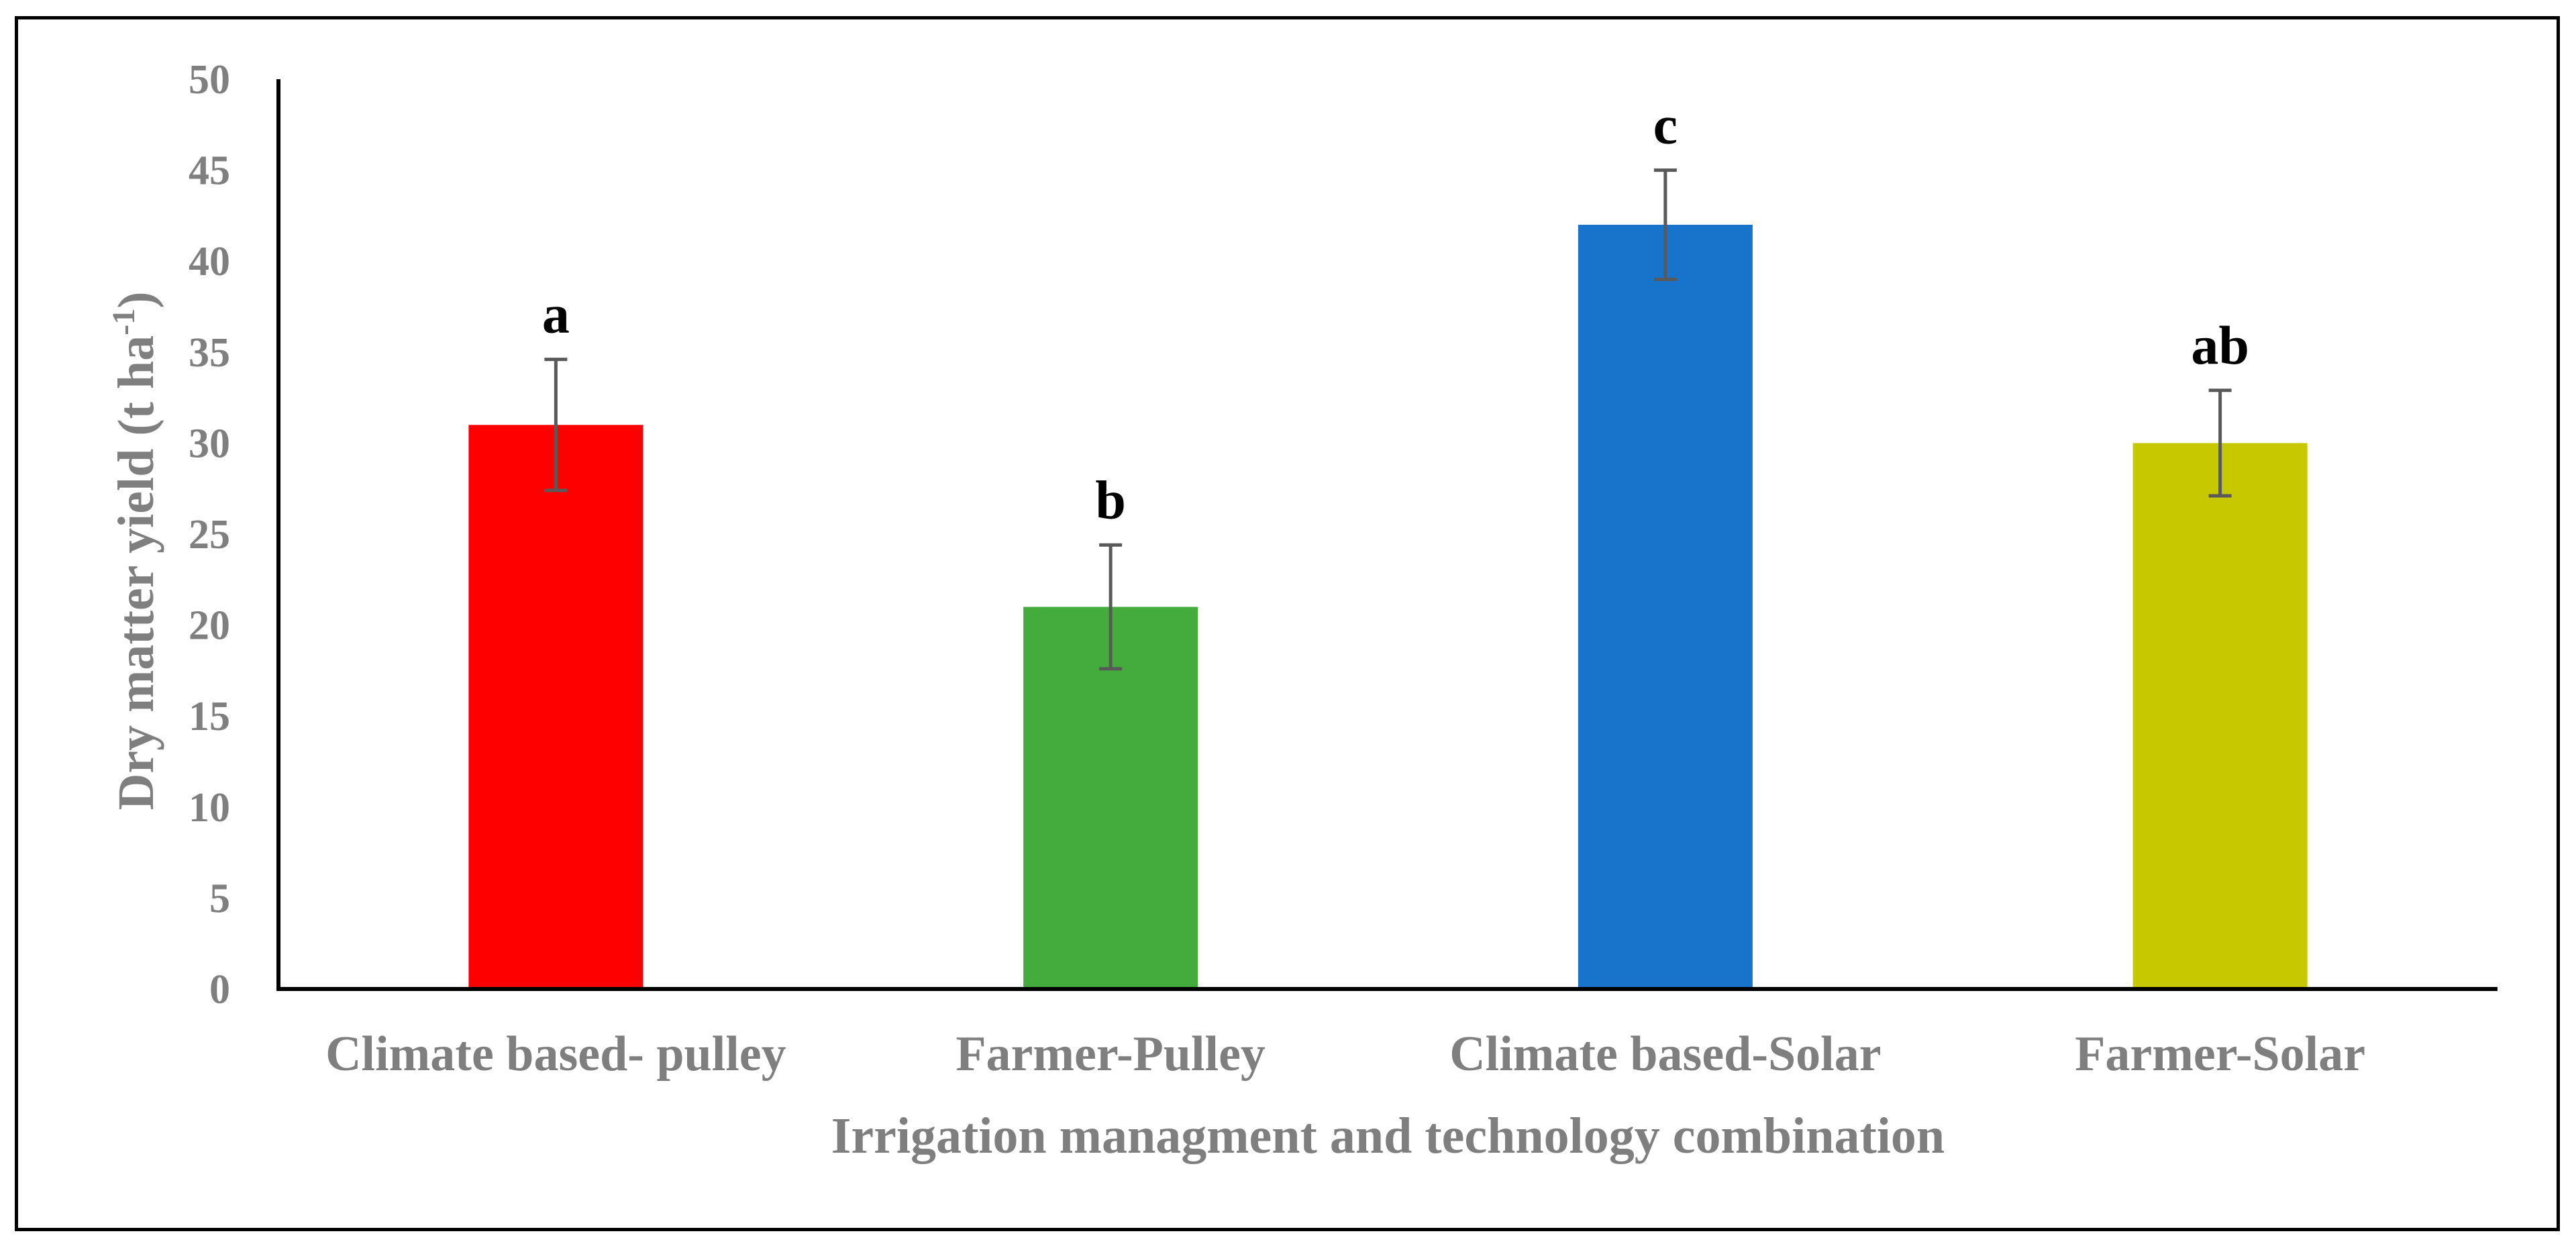  What do you see at coordinates (209, 171) in the screenshot?
I see `y-tick-label: 45` at bounding box center [209, 171].